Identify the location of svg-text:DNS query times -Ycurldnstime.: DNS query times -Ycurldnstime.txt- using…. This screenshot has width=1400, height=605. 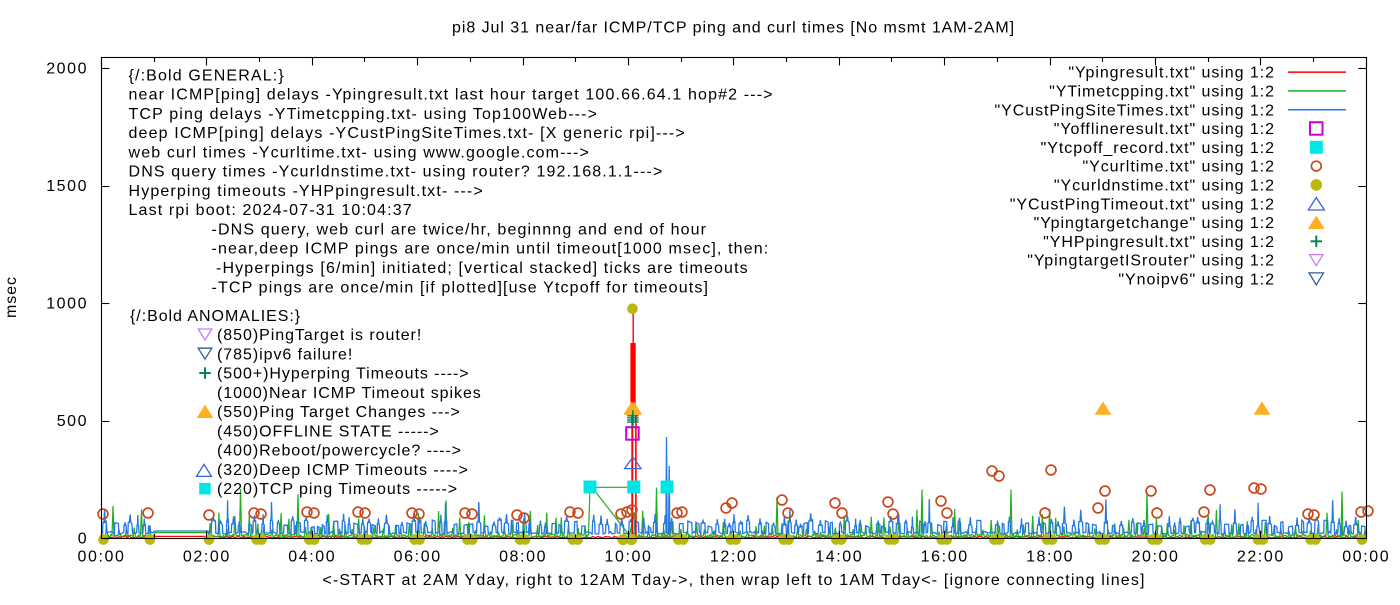
(396, 172).